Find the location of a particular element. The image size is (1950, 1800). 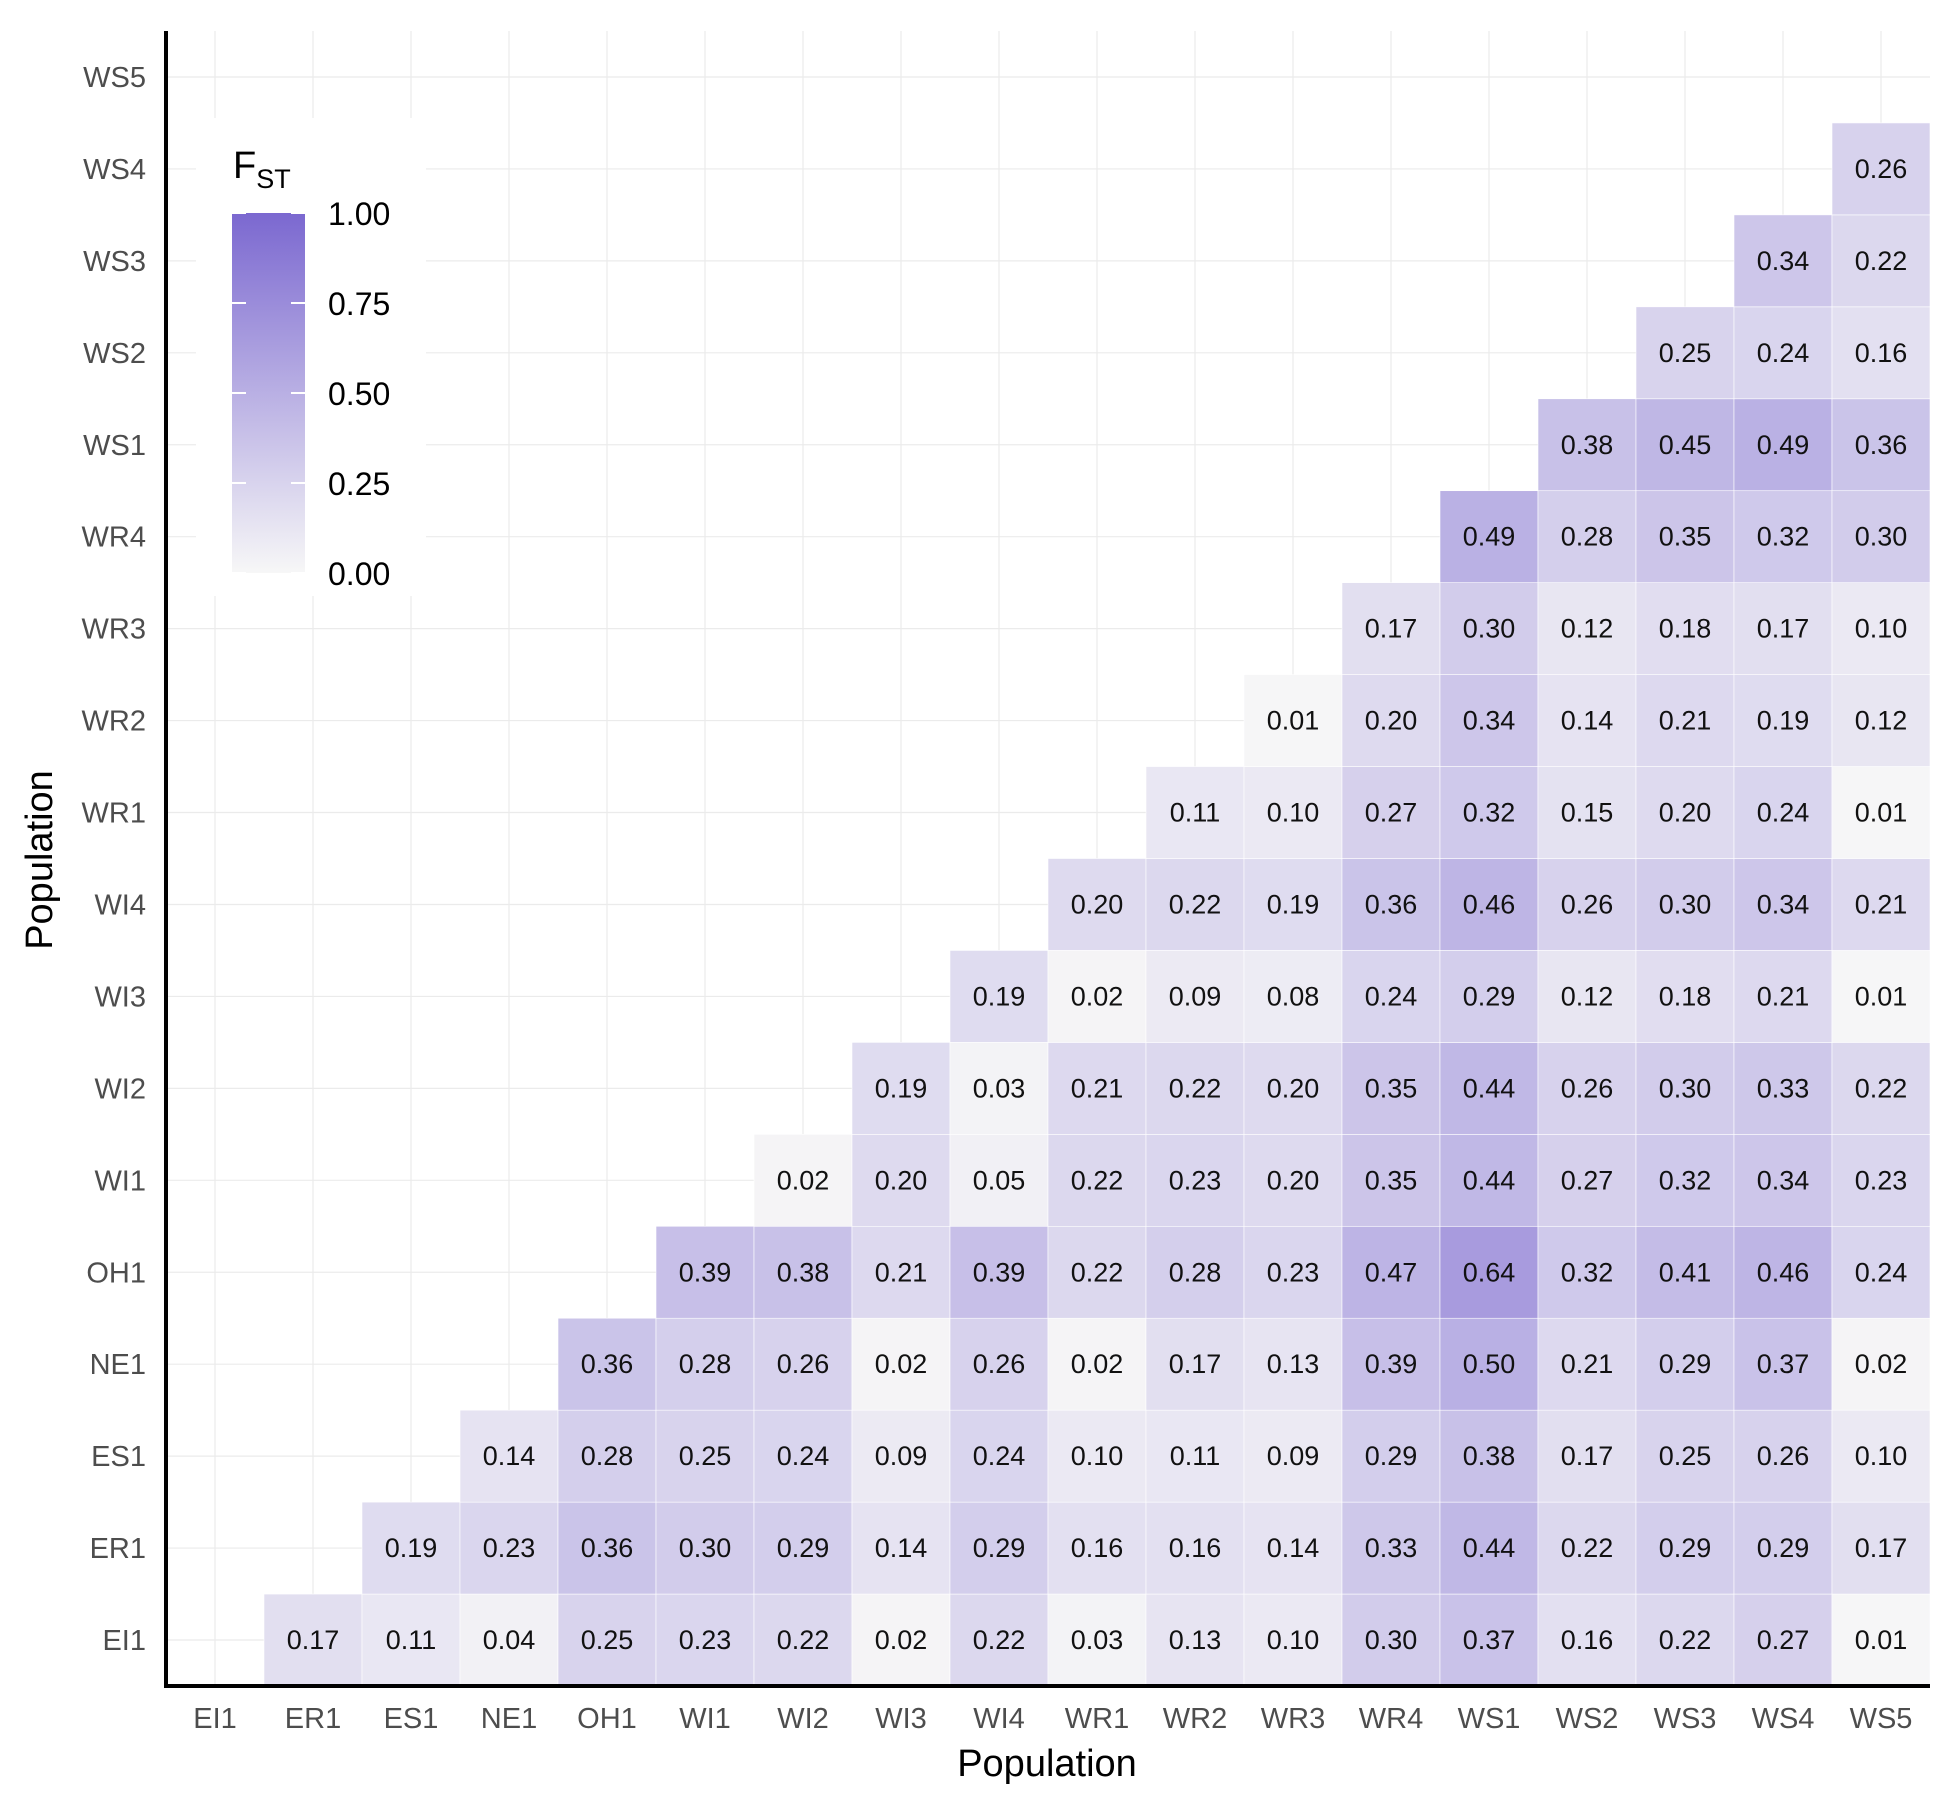

x-tick-label: NE1 is located at coordinates (509, 1719).